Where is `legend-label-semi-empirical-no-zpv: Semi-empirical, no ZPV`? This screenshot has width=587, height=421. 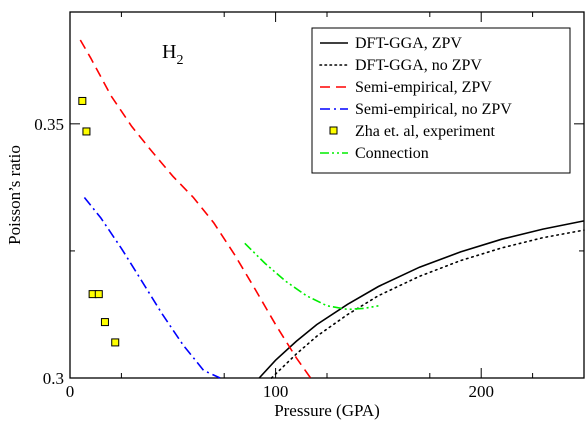 legend-label-semi-empirical-no-zpv: Semi-empirical, no ZPV is located at coordinates (433, 109).